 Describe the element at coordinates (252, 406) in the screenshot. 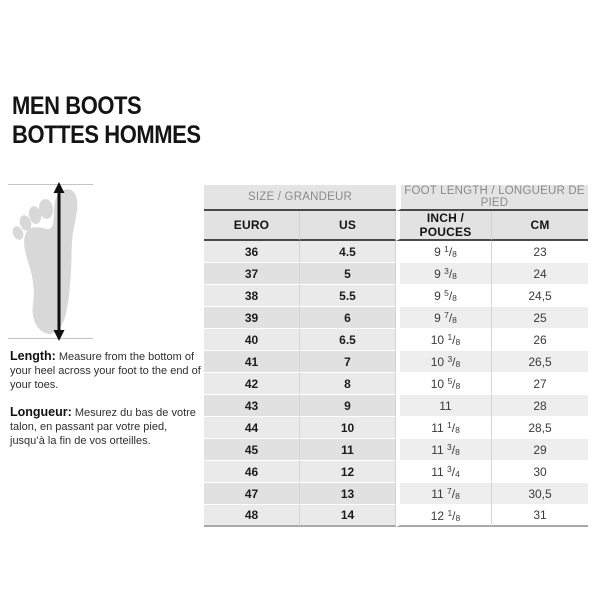

I see `euro-cell: 43` at that location.